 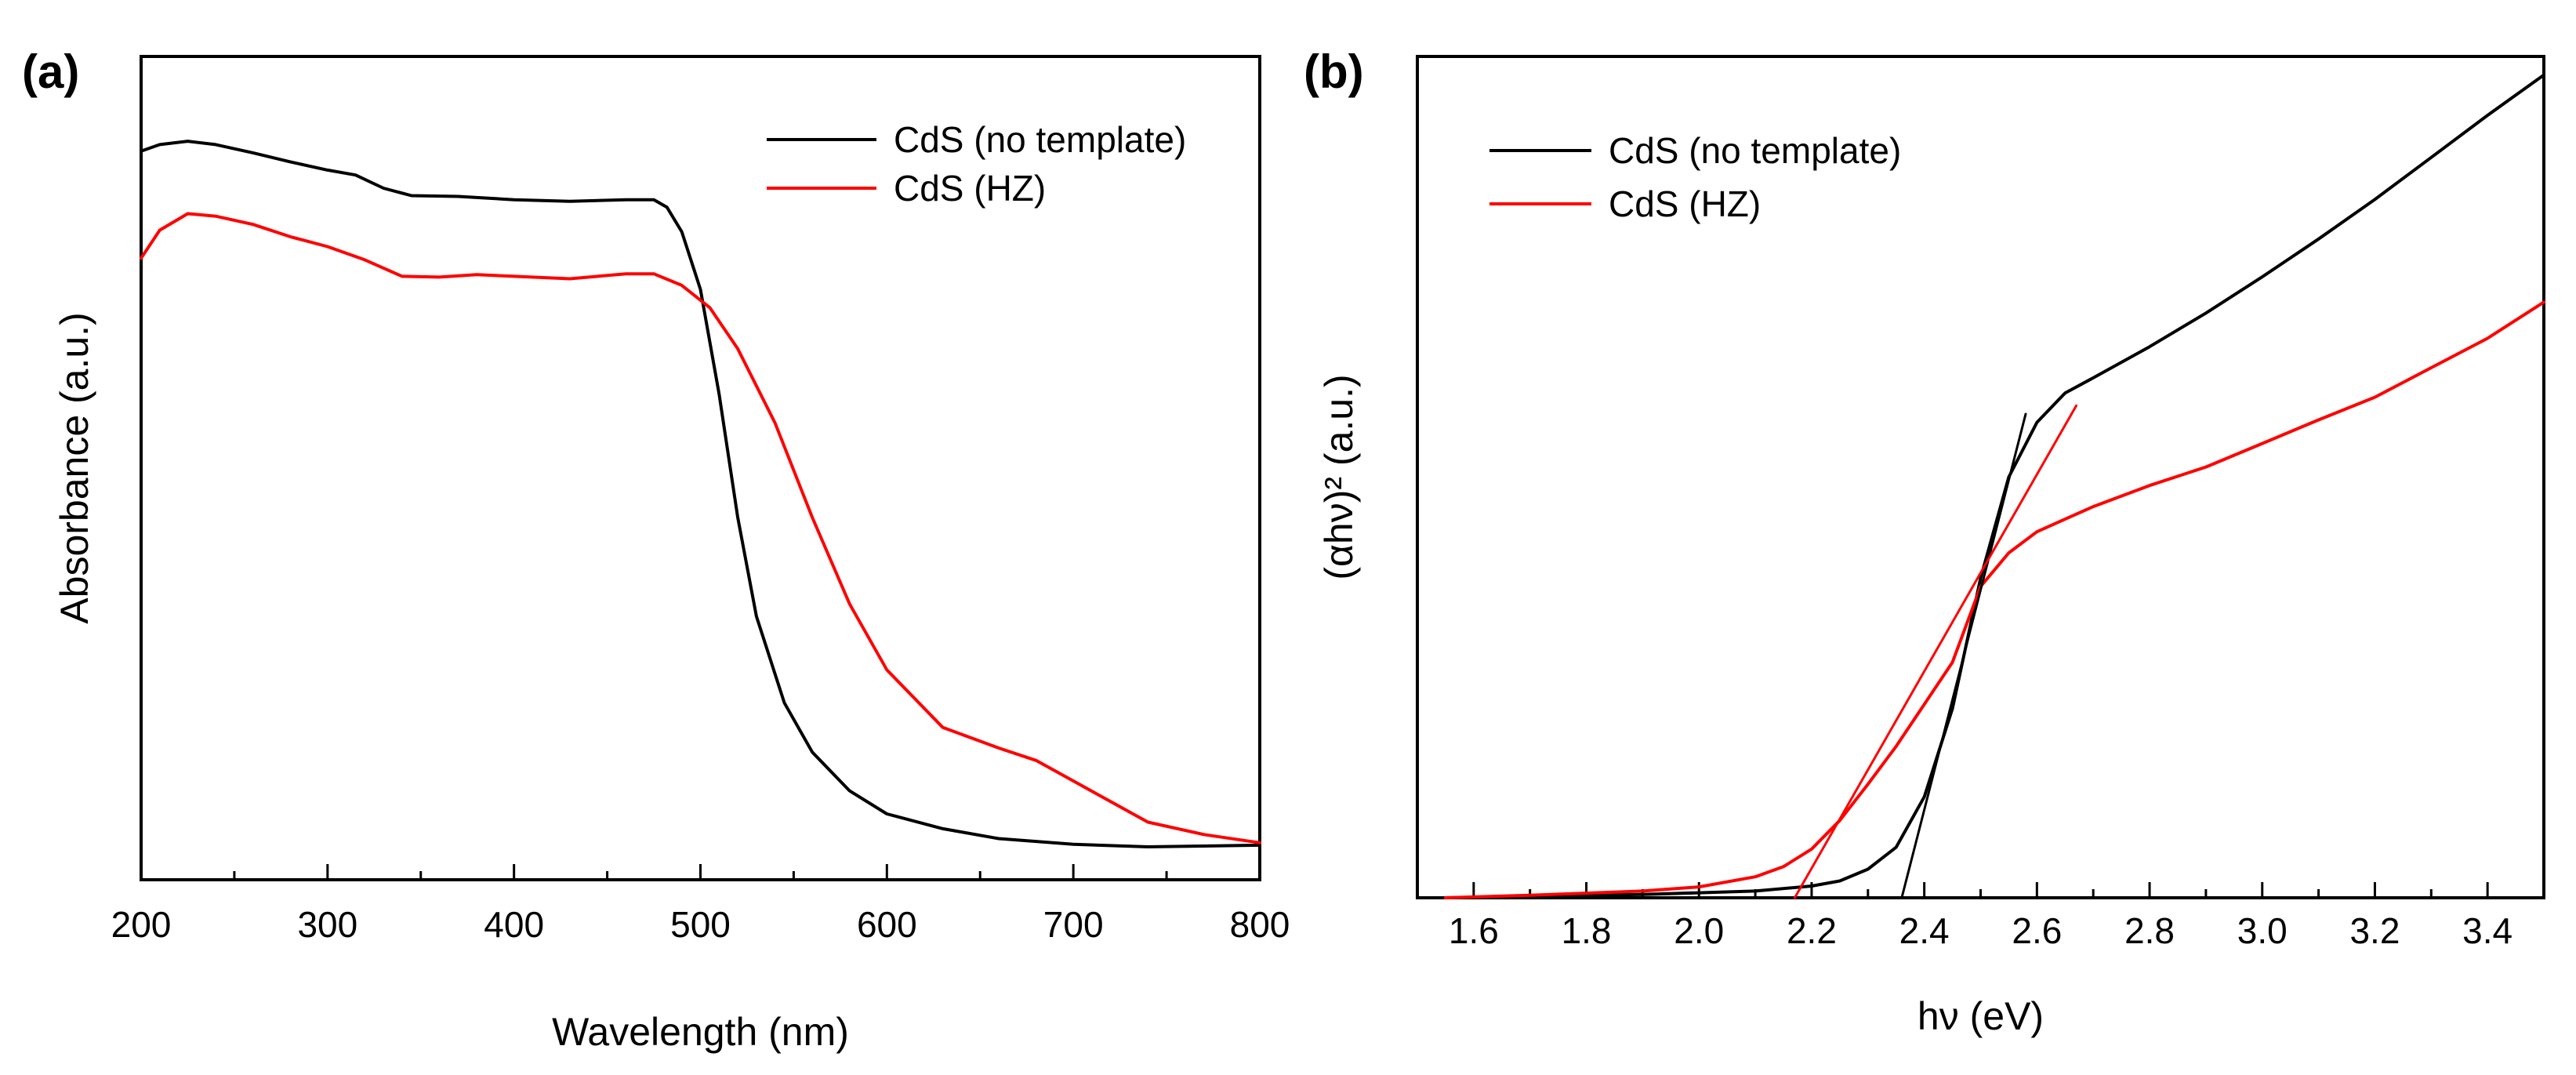 What do you see at coordinates (2488, 930) in the screenshot?
I see `x-tick-label: 3.4` at bounding box center [2488, 930].